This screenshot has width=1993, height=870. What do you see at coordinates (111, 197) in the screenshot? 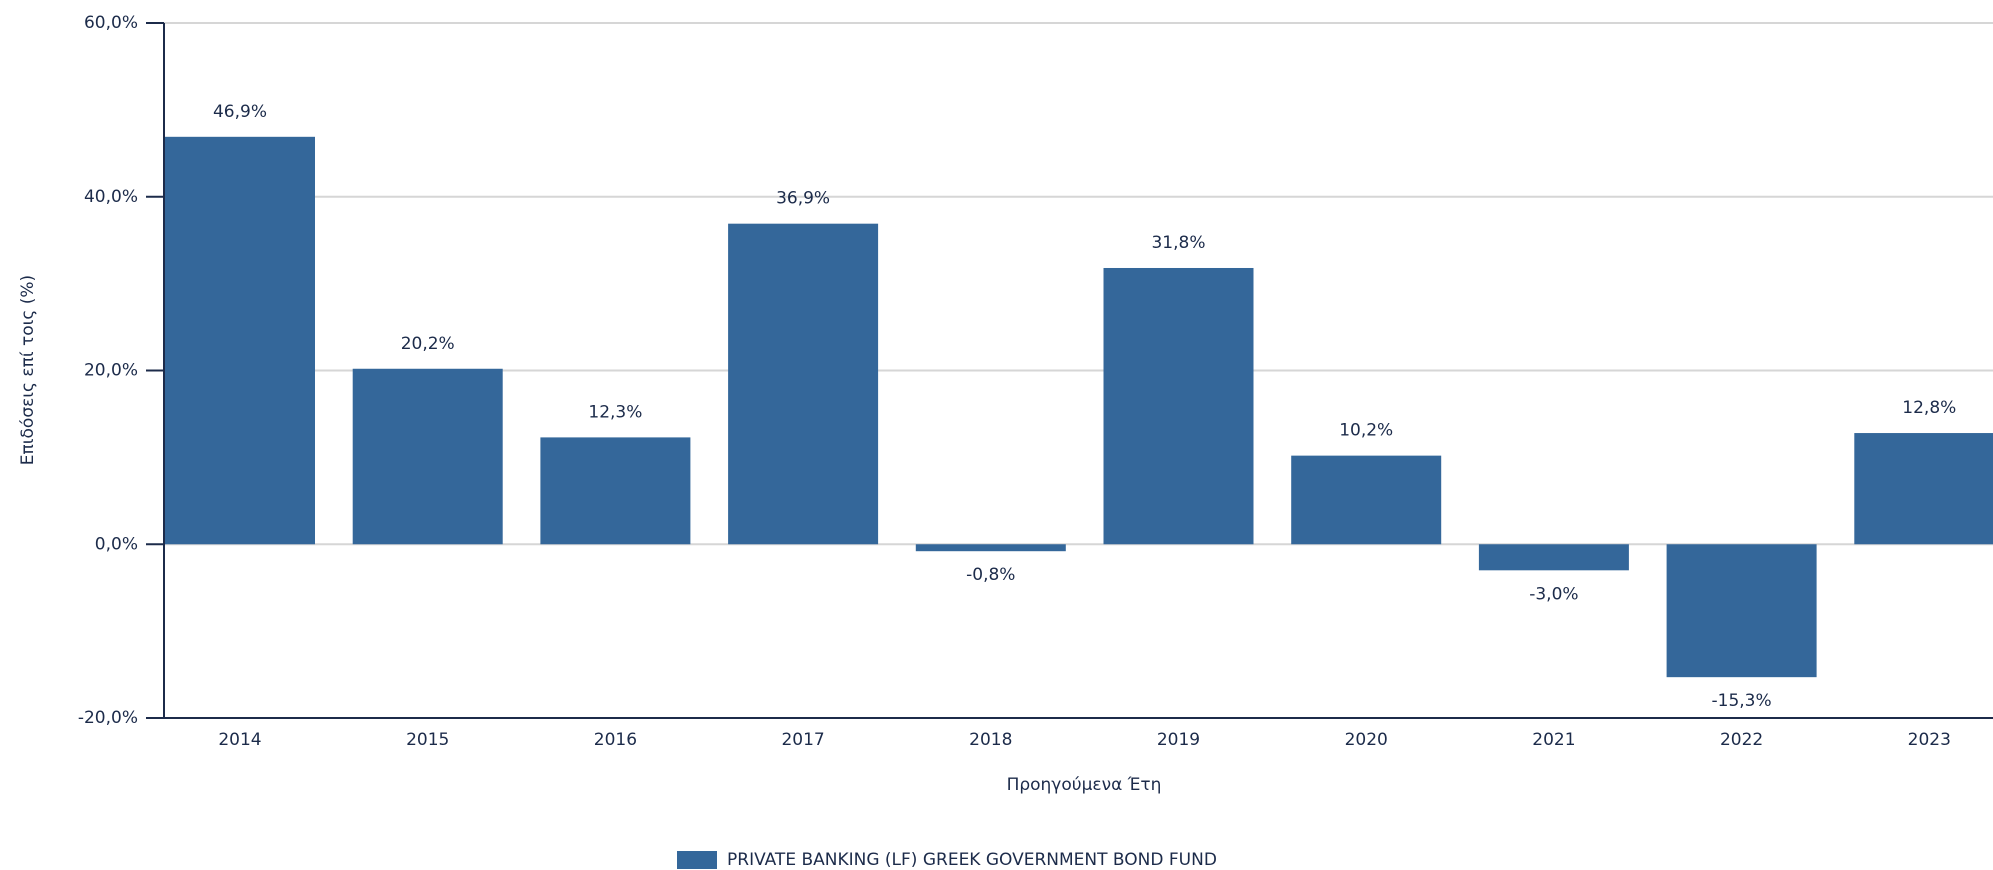
I see `y-tick-label: 40,0%` at bounding box center [111, 197].